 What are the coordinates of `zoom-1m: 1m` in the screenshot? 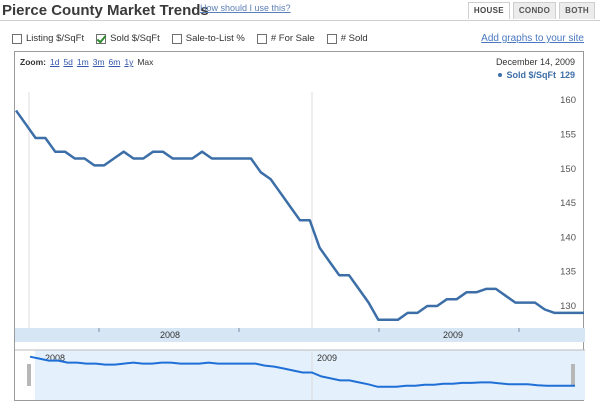 It's located at (82, 62).